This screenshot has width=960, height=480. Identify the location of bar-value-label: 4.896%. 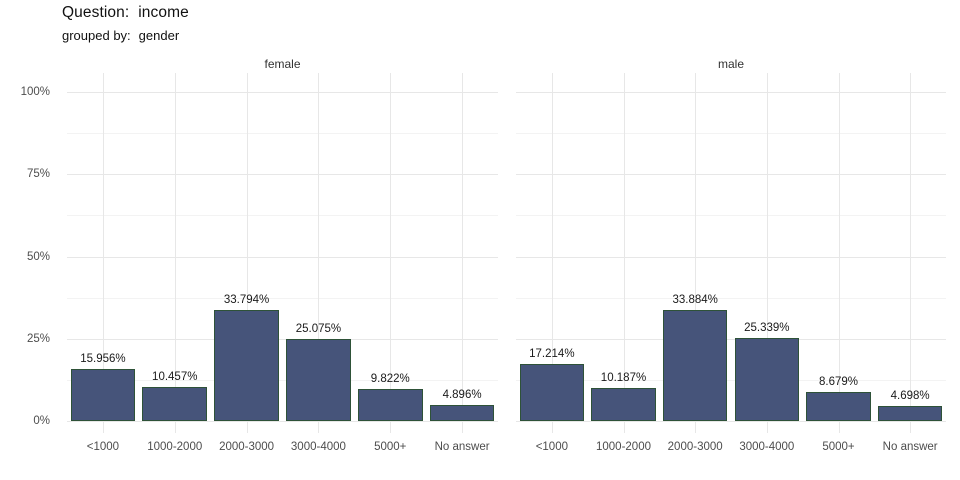
(462, 394).